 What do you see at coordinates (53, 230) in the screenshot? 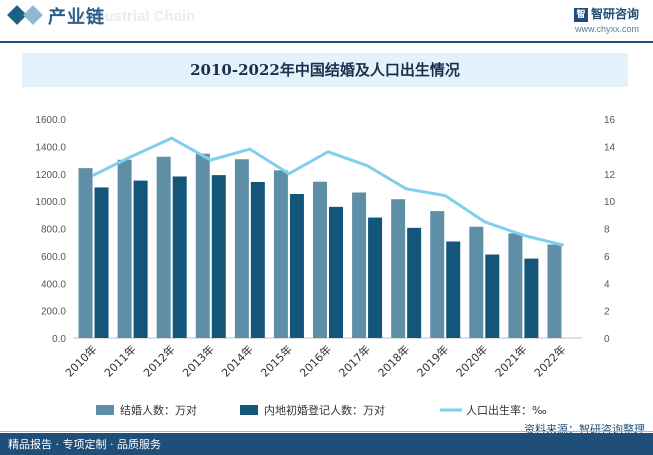
I see `y-tick-label: 800.0` at bounding box center [53, 230].